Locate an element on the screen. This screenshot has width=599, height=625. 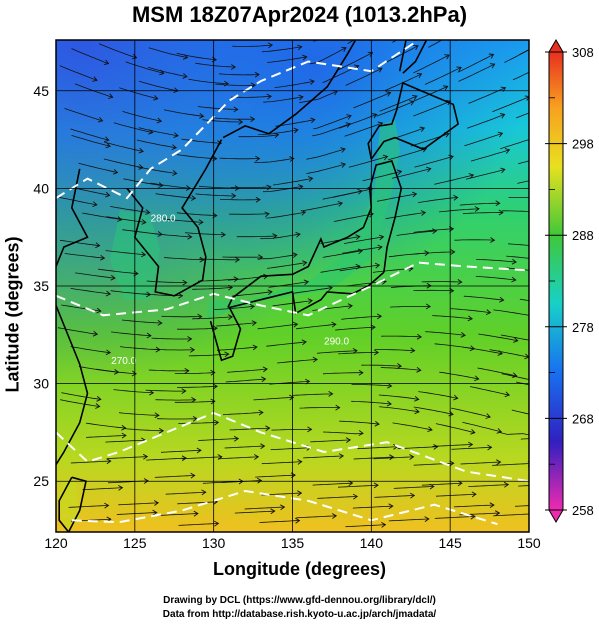
map-title: MSM 18Z07Apr2024 (1013.2hPa) is located at coordinates (299, 14).